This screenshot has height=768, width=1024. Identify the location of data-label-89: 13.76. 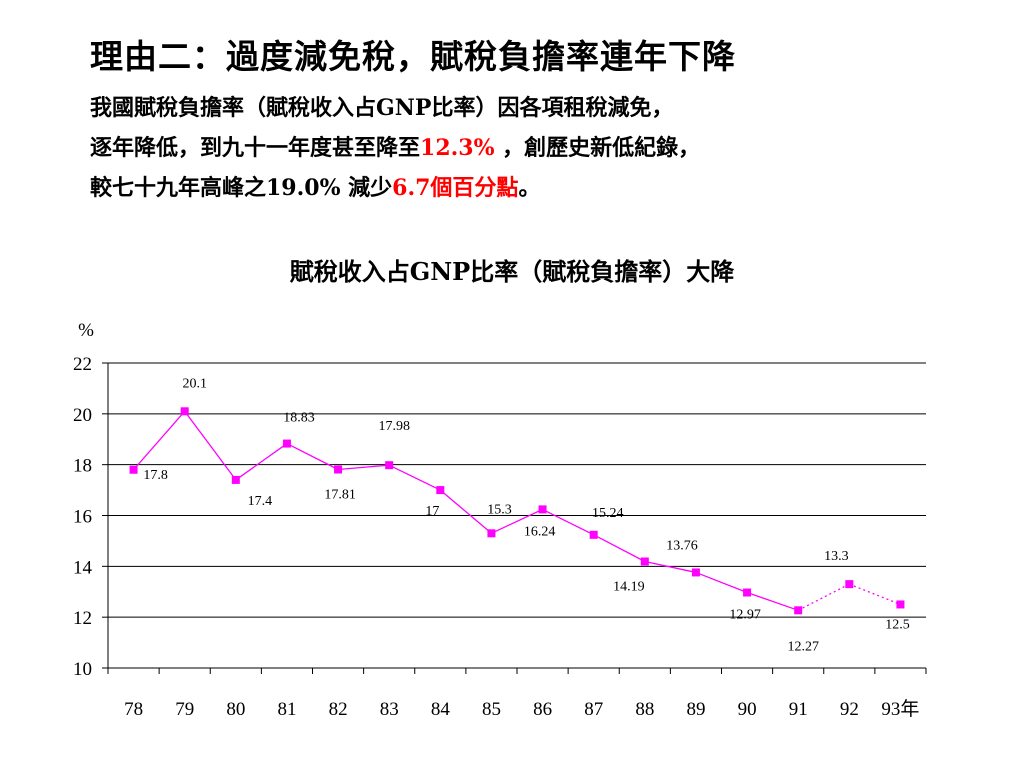
(682, 545).